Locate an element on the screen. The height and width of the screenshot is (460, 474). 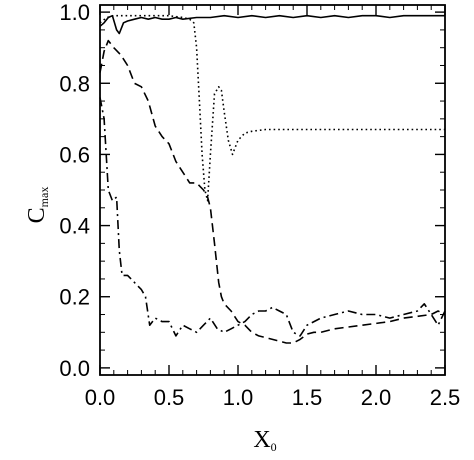
x-tick-label: 1.0 is located at coordinates (238, 397).